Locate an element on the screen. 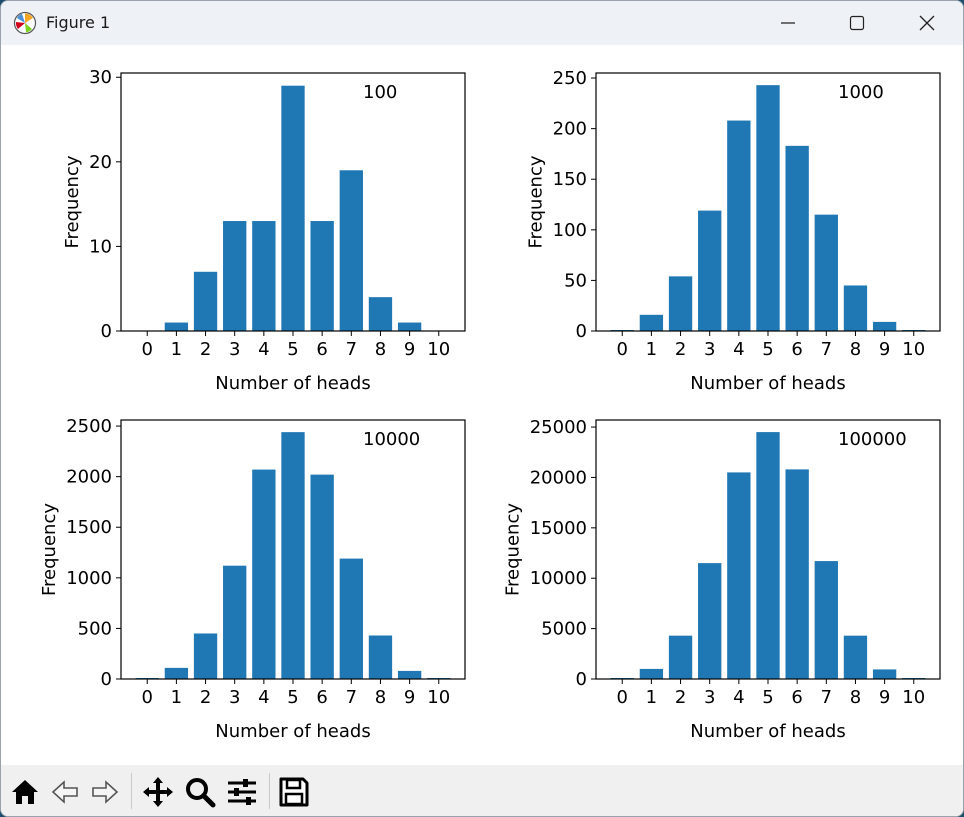 This screenshot has width=964, height=817. y-tick-label: 2500 is located at coordinates (89, 426).